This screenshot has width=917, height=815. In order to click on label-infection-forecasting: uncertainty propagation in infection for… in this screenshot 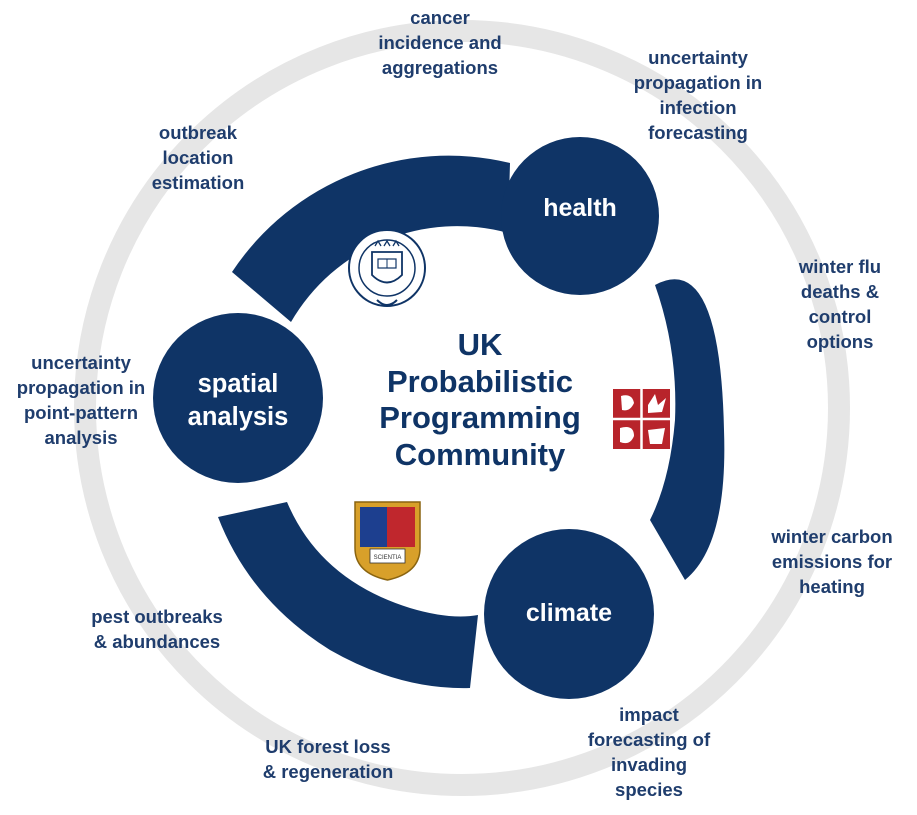, I will do `click(698, 95)`.